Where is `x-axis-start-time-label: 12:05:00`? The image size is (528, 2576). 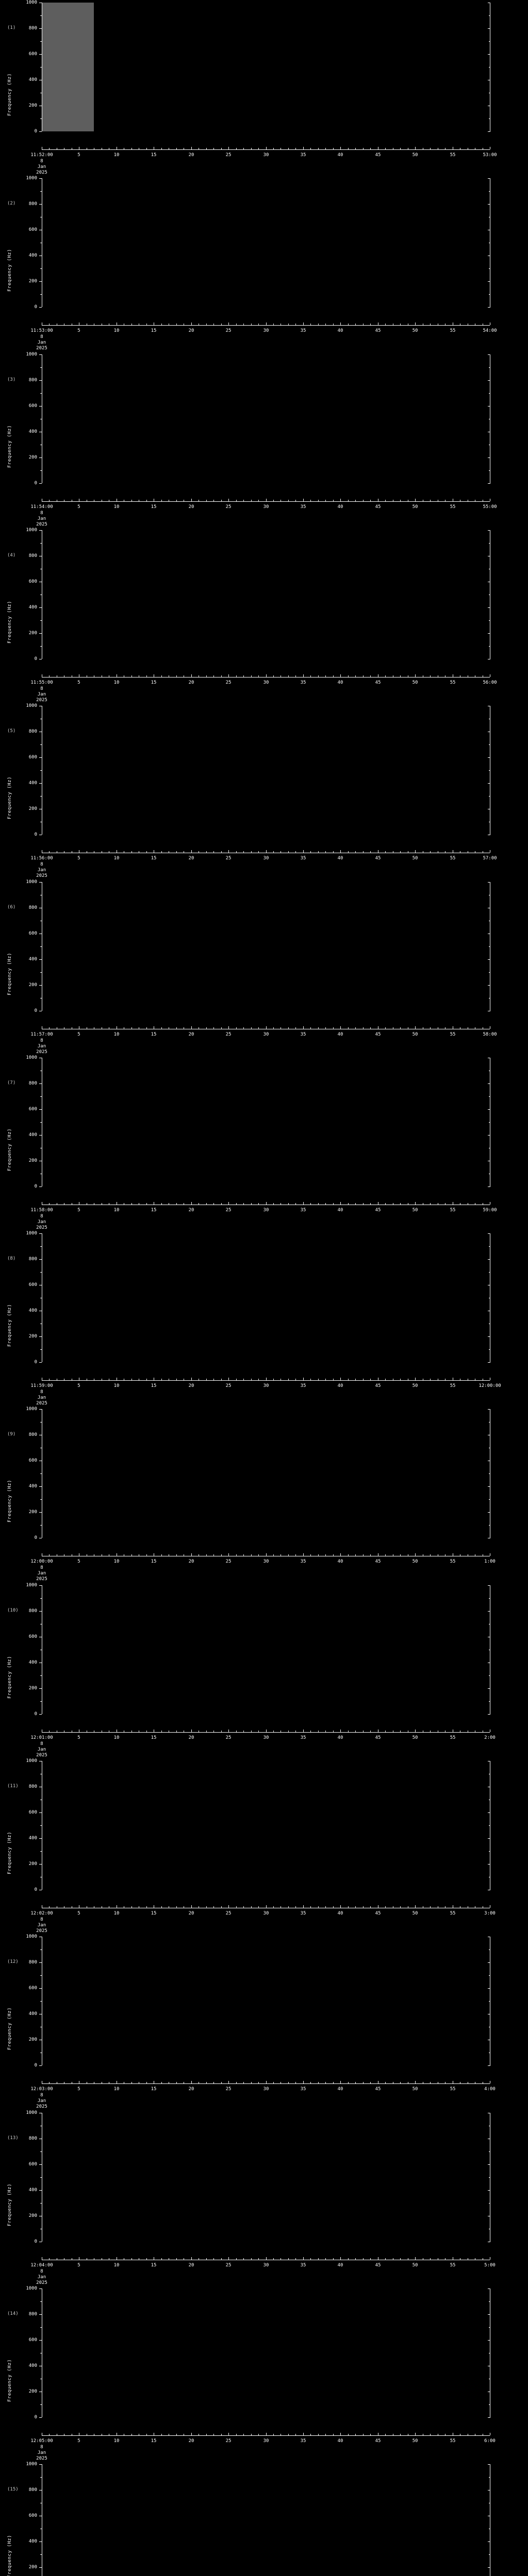
x-axis-start-time-label: 12:05:00 is located at coordinates (41, 2441).